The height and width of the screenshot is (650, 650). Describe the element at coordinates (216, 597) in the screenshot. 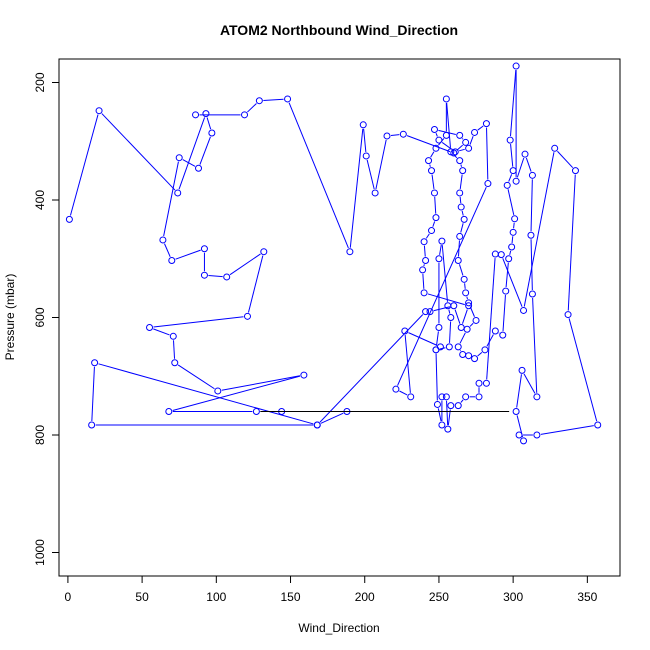

I see `x-tick-label: 100` at that location.